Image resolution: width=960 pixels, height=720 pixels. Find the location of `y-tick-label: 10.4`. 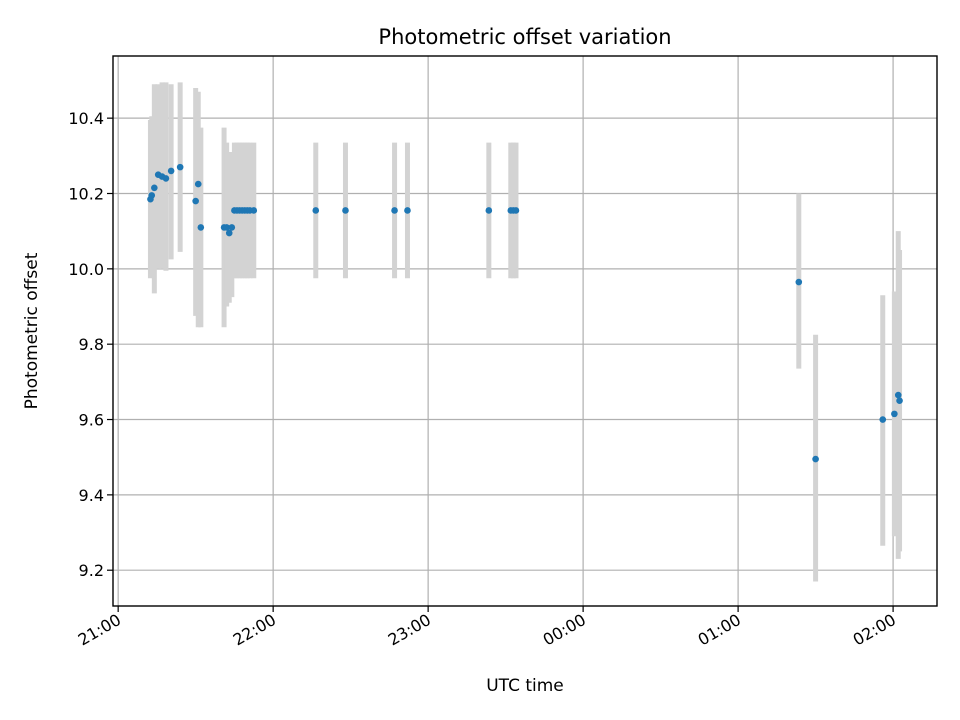

y-tick-label: 10.4 is located at coordinates (86, 118).